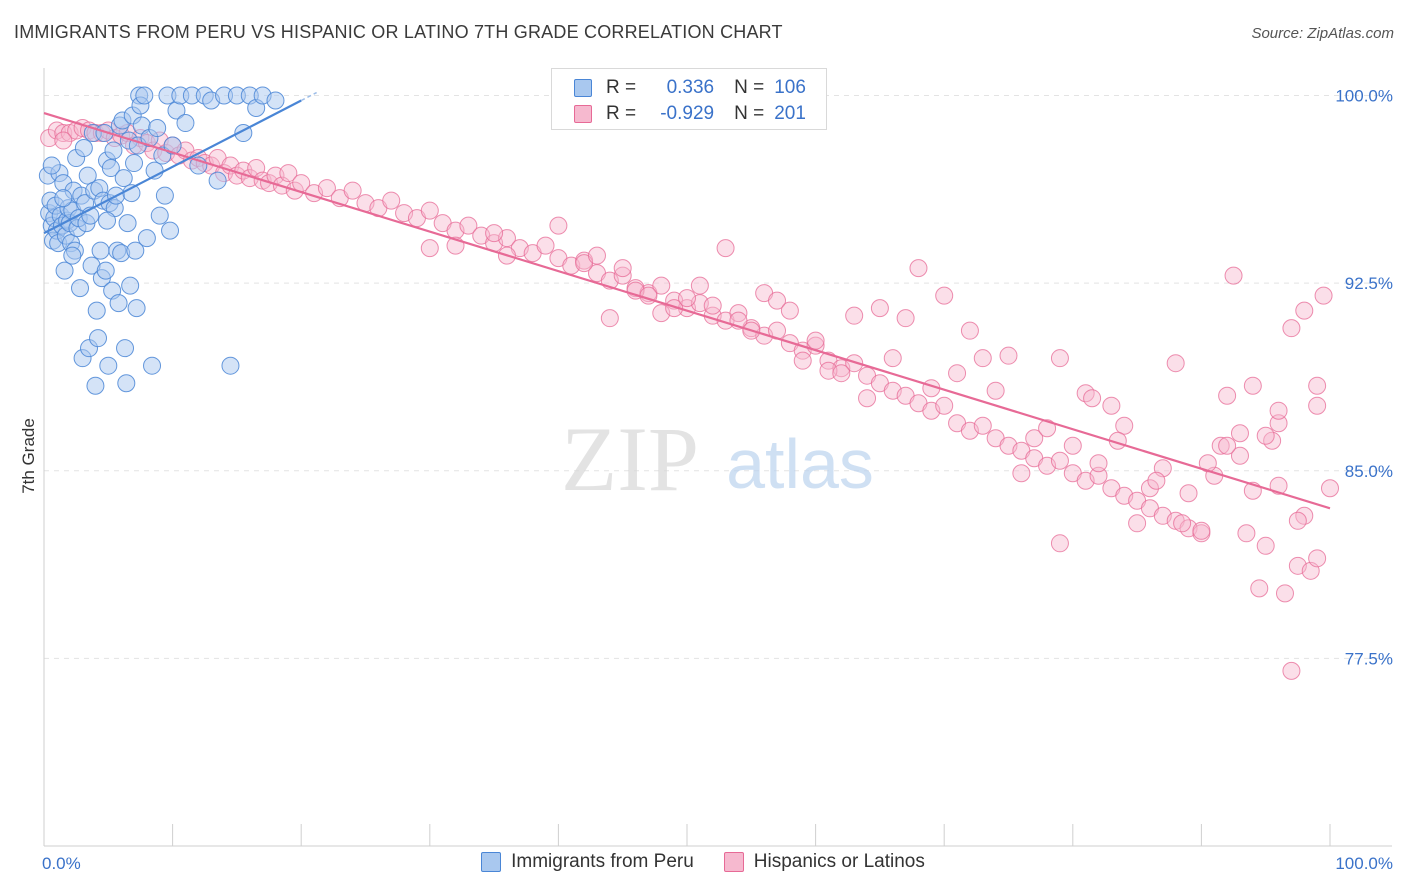 Image resolution: width=1406 pixels, height=892 pixels. What do you see at coordinates (1364, 863) in the screenshot?
I see `x-tick-label: 100.0%` at bounding box center [1364, 863].